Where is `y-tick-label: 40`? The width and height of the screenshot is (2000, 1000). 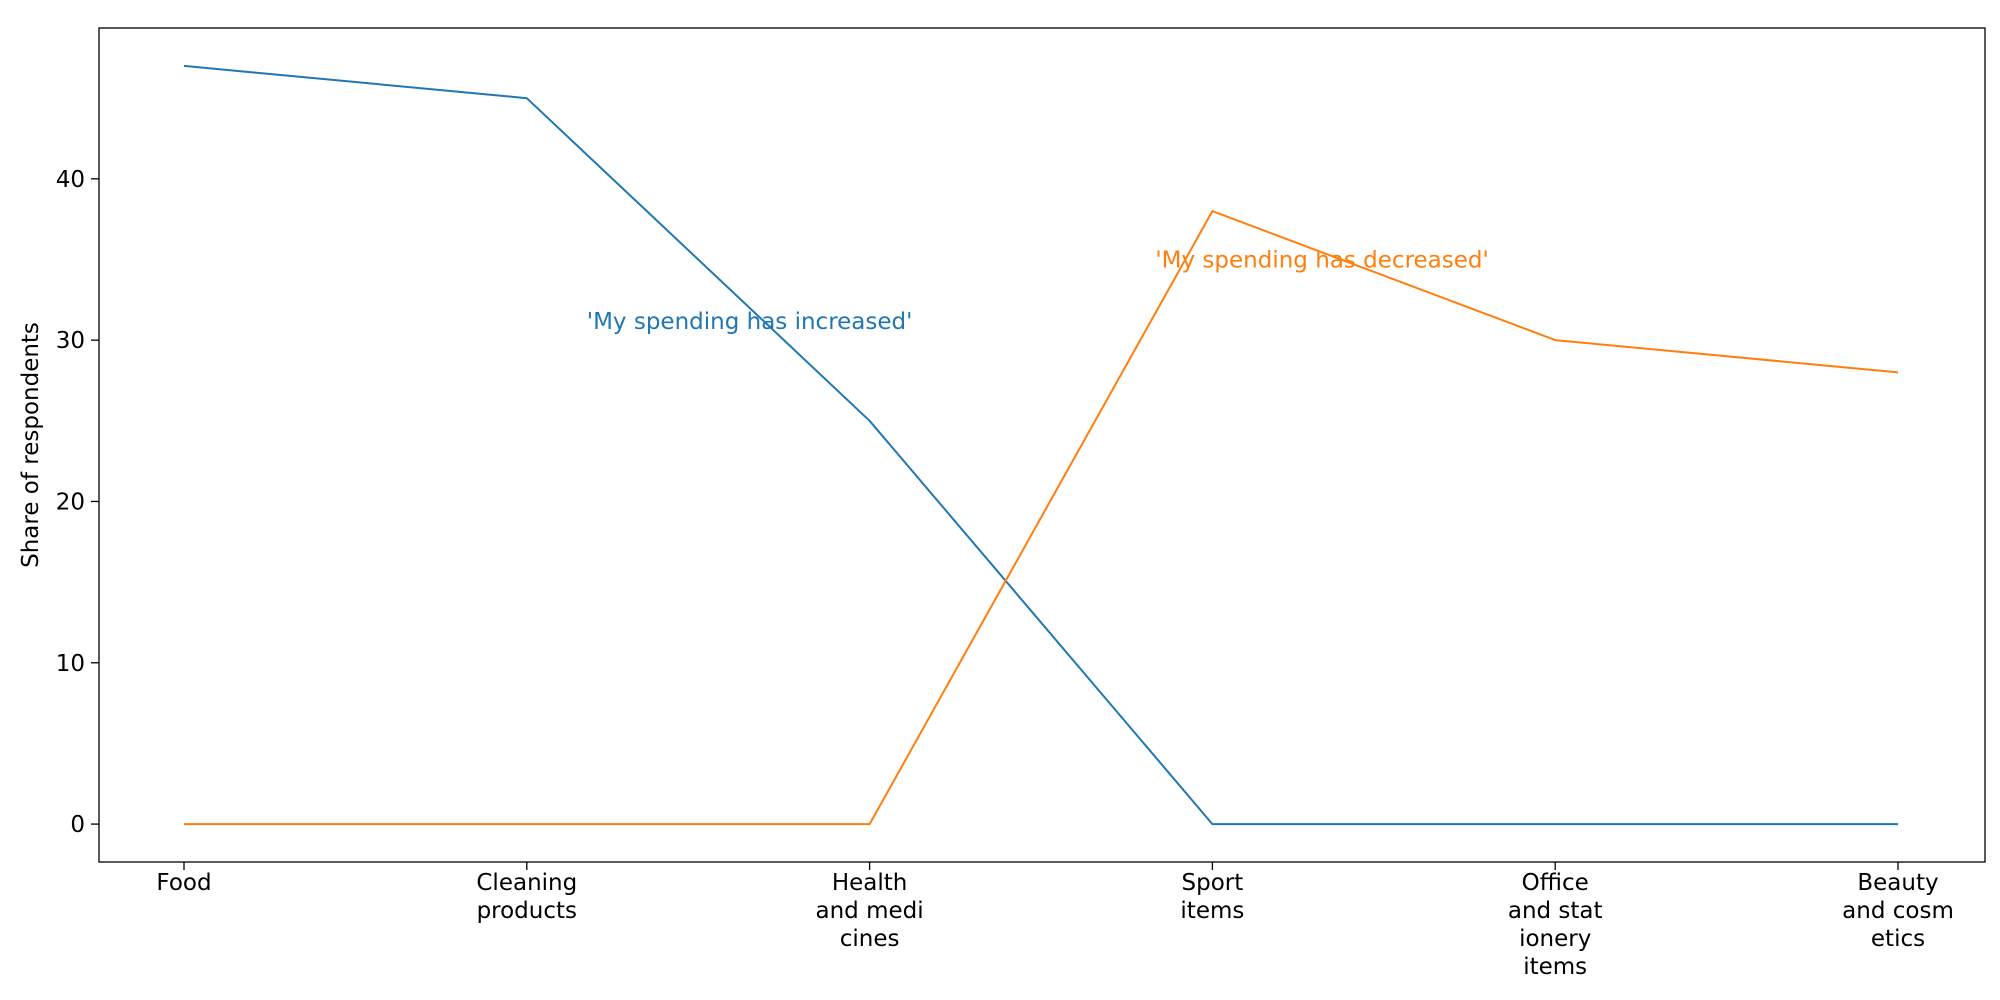
y-tick-label: 40 is located at coordinates (70, 180).